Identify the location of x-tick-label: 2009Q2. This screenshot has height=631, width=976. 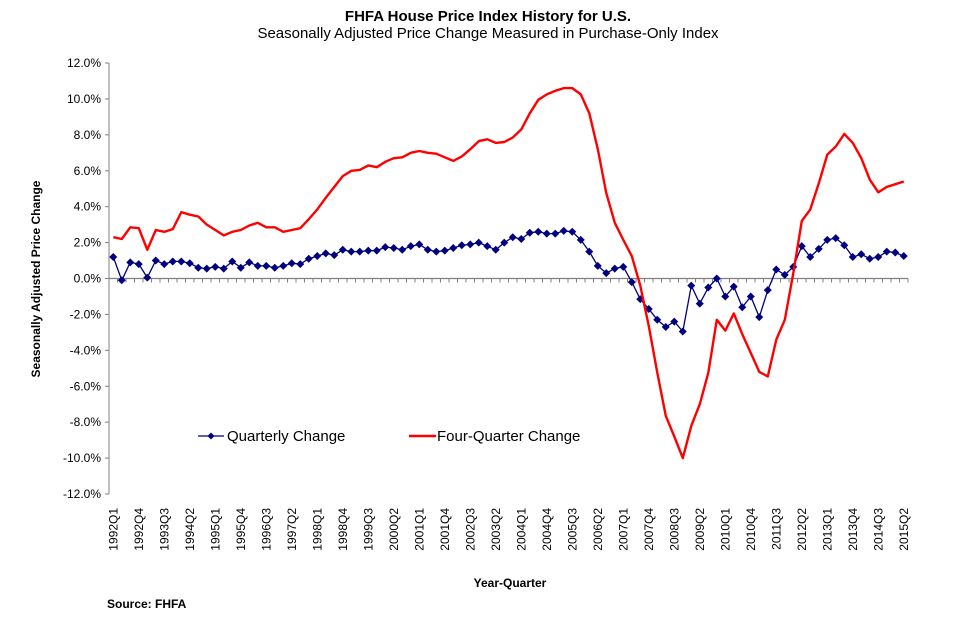
(700, 529).